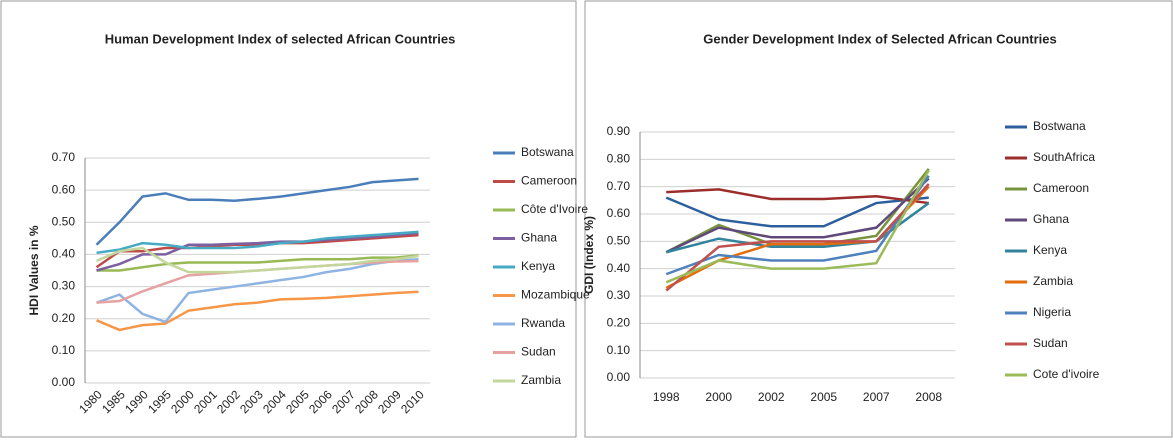  I want to click on legend-label: Cote d'ivoire, so click(1066, 374).